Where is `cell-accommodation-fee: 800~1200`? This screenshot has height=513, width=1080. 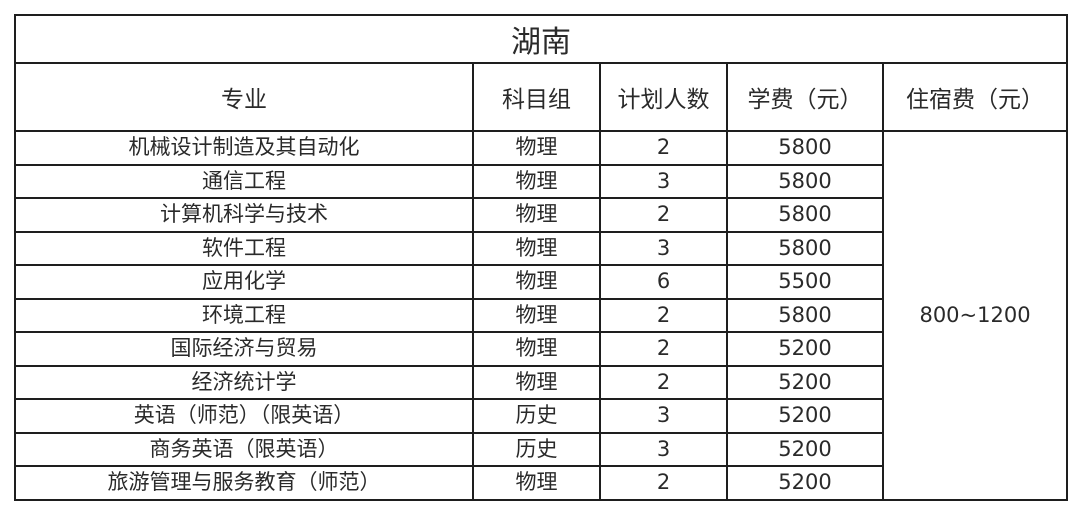 cell-accommodation-fee: 800~1200 is located at coordinates (975, 315).